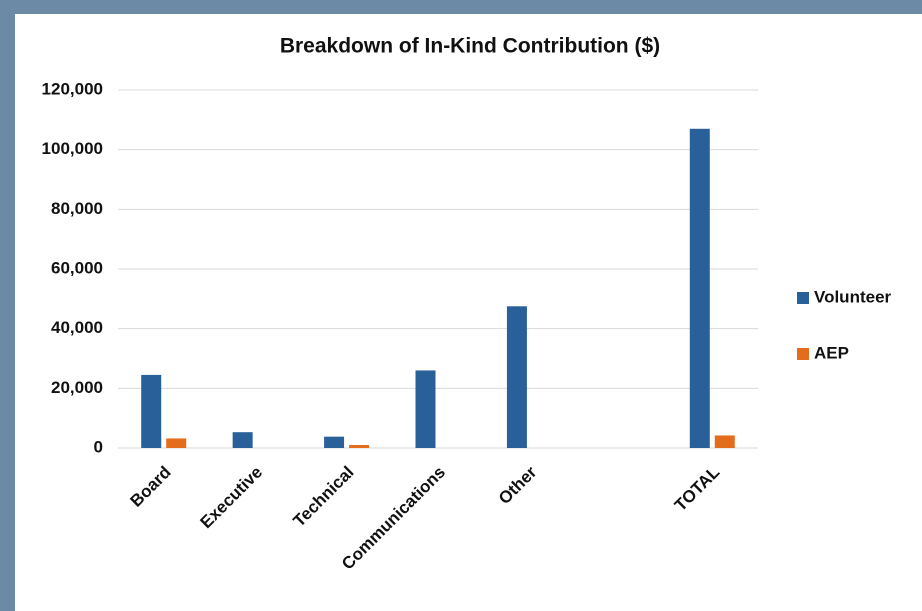 The image size is (922, 611). Describe the element at coordinates (72, 88) in the screenshot. I see `y-tick-label: 120,000` at that location.